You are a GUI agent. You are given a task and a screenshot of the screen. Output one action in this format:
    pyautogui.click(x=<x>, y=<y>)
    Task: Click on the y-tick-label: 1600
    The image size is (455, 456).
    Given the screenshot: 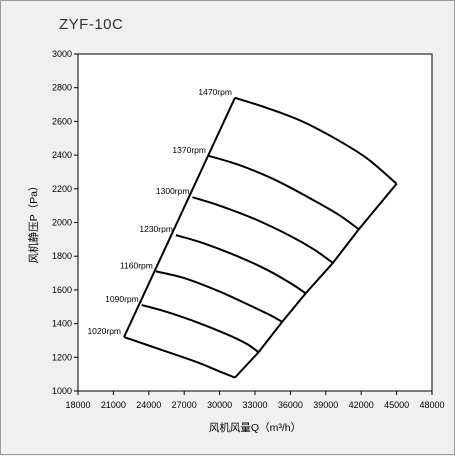 What is the action you would take?
    pyautogui.click(x=62, y=290)
    